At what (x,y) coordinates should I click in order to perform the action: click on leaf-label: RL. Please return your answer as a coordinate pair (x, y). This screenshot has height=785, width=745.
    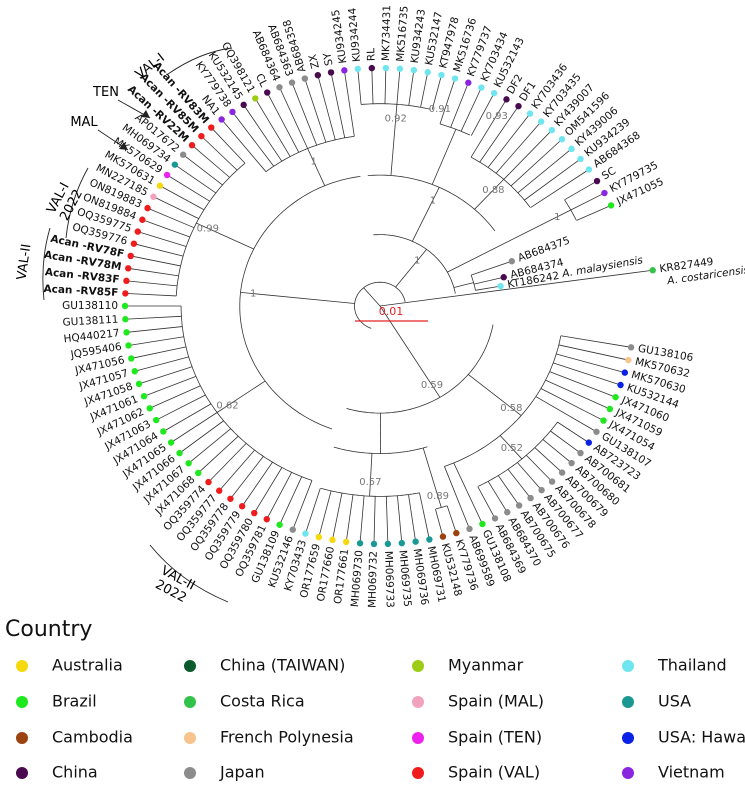
    Looking at the image, I should click on (371, 55).